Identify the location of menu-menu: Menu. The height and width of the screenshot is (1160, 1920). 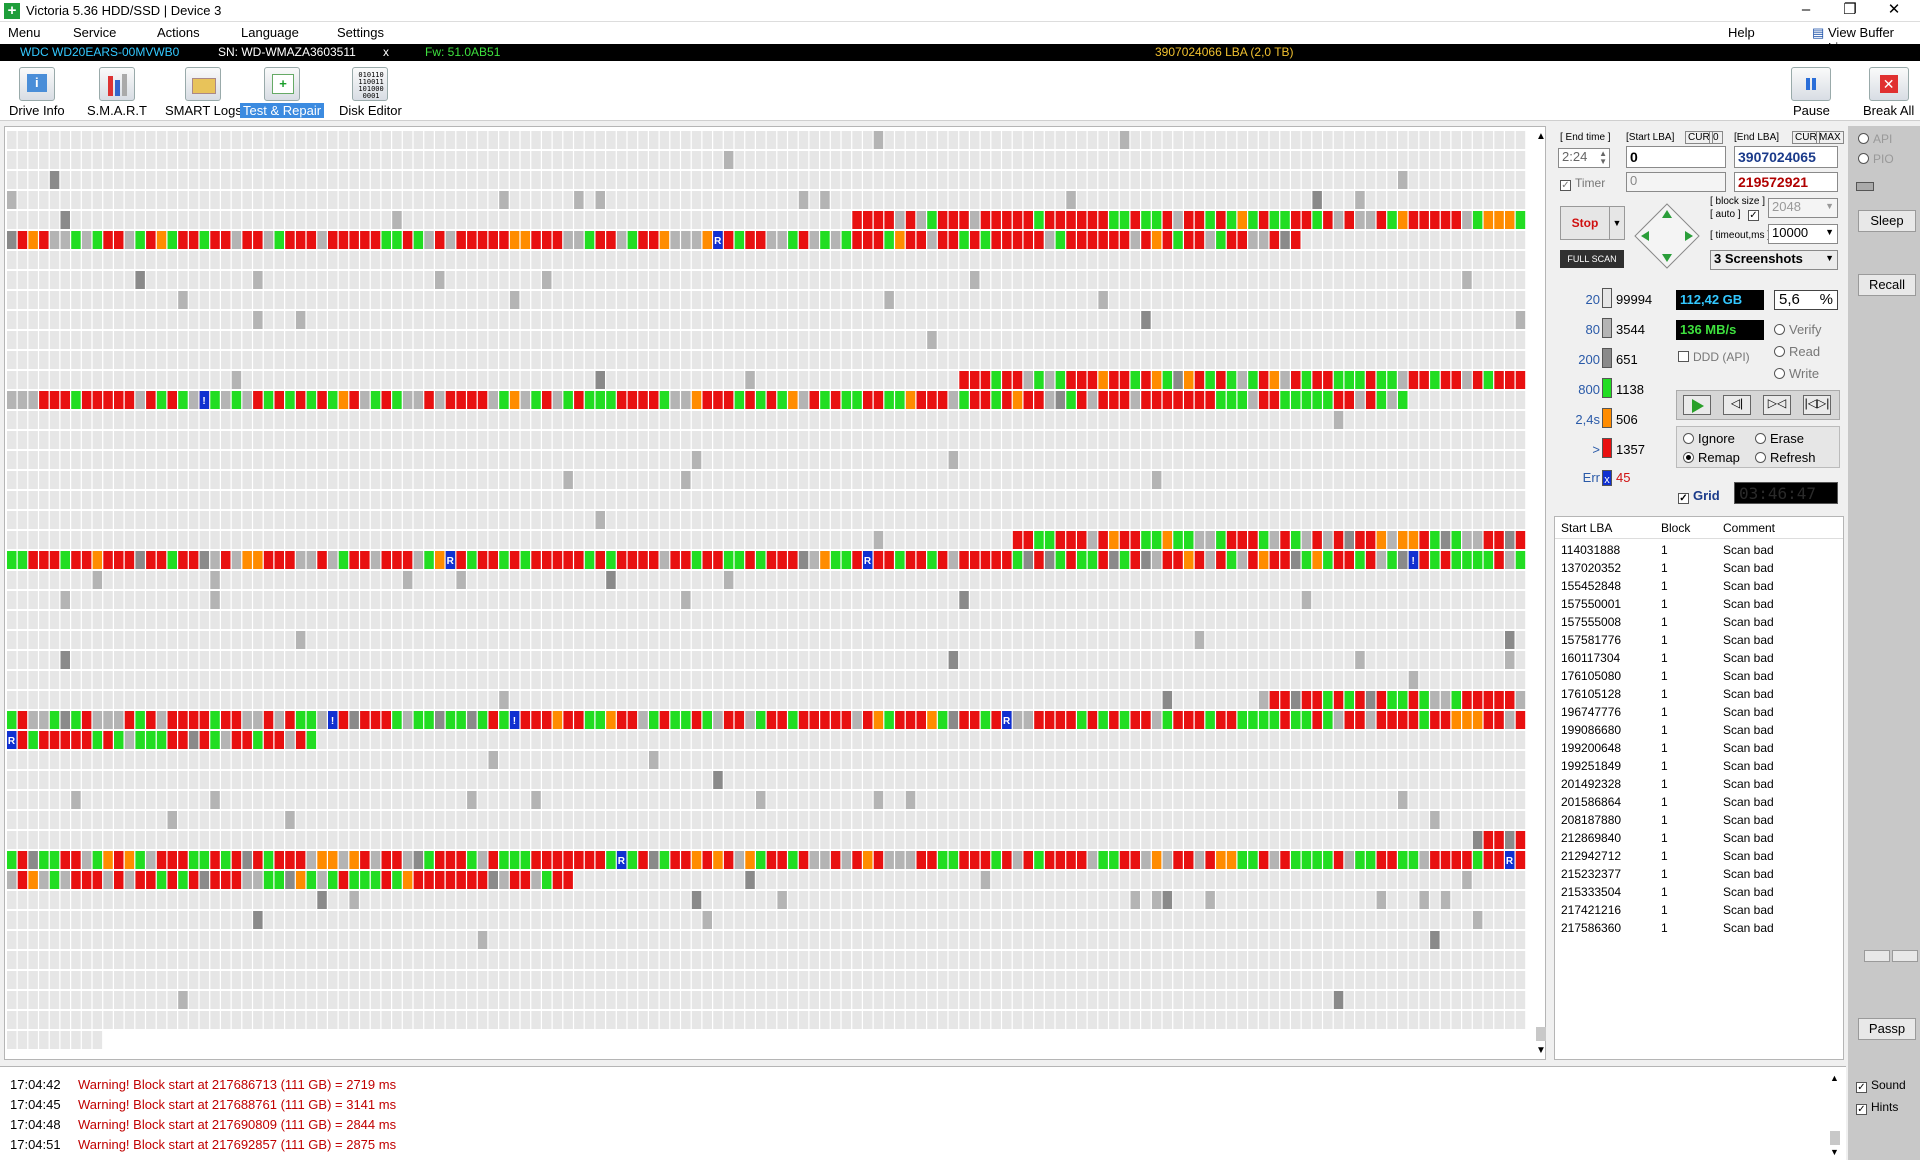
(24, 32).